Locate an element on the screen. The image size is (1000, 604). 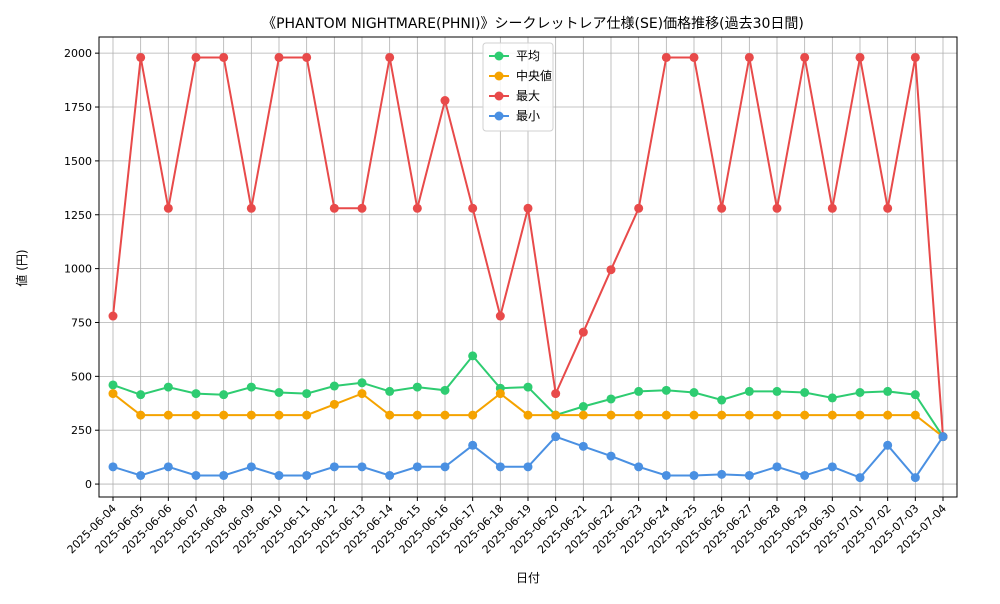
y-tick-label: 1250 is located at coordinates (78, 215).